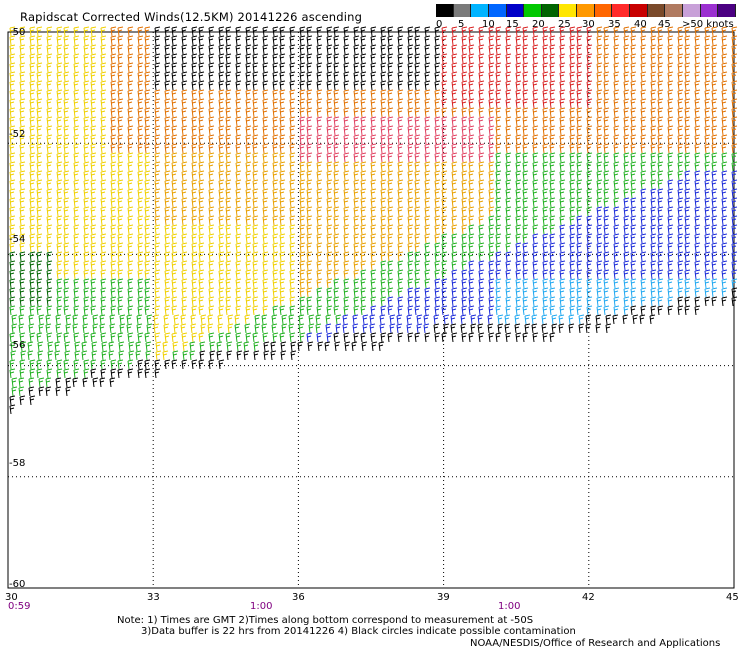 The height and width of the screenshot is (650, 740). I want to click on lat-label-60: -60, so click(17, 584).